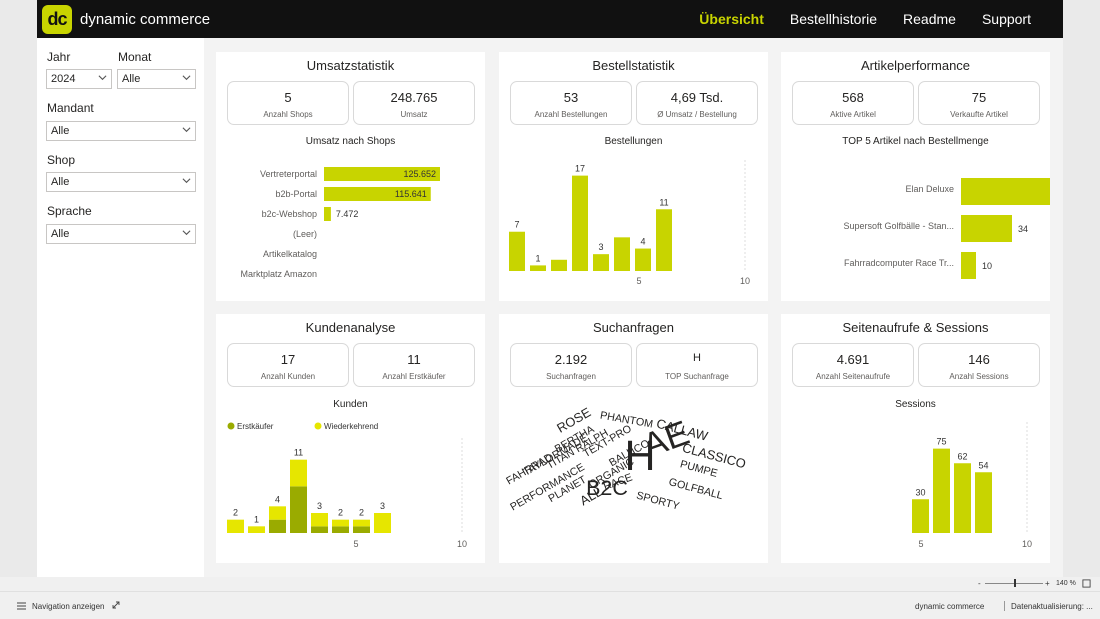 Image resolution: width=1100 pixels, height=619 pixels. Describe the element at coordinates (290, 254) in the screenshot. I see `category-label: Artikelkatalog` at that location.